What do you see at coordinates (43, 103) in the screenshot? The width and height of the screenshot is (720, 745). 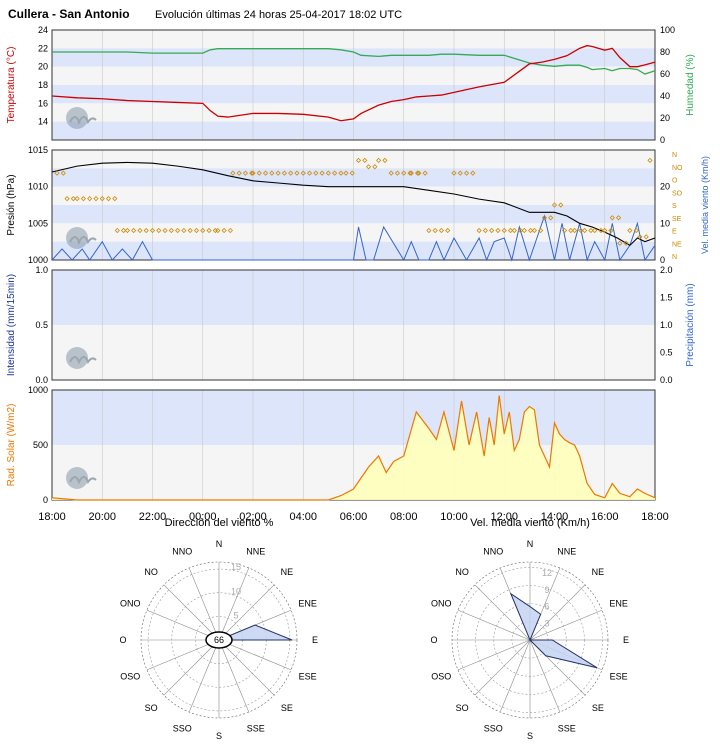 I see `y-tick-label: 16` at bounding box center [43, 103].